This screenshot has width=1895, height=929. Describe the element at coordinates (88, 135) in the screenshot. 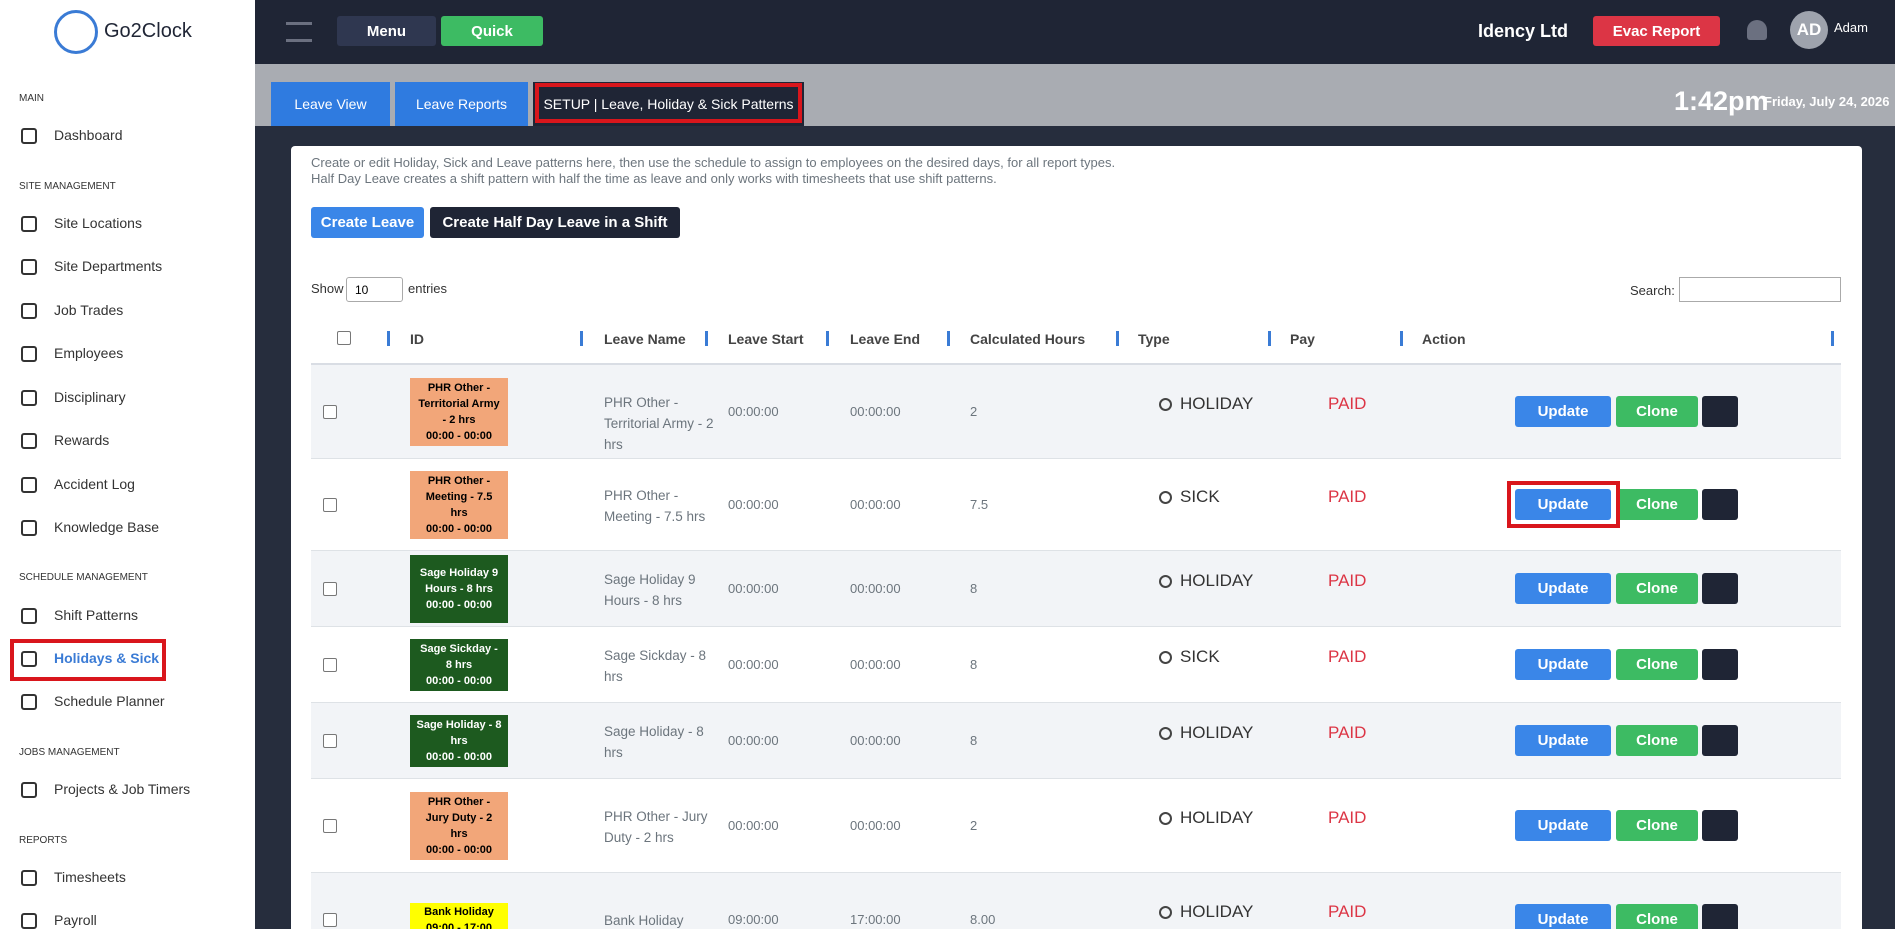

I see `nav-item: Dashboard` at that location.